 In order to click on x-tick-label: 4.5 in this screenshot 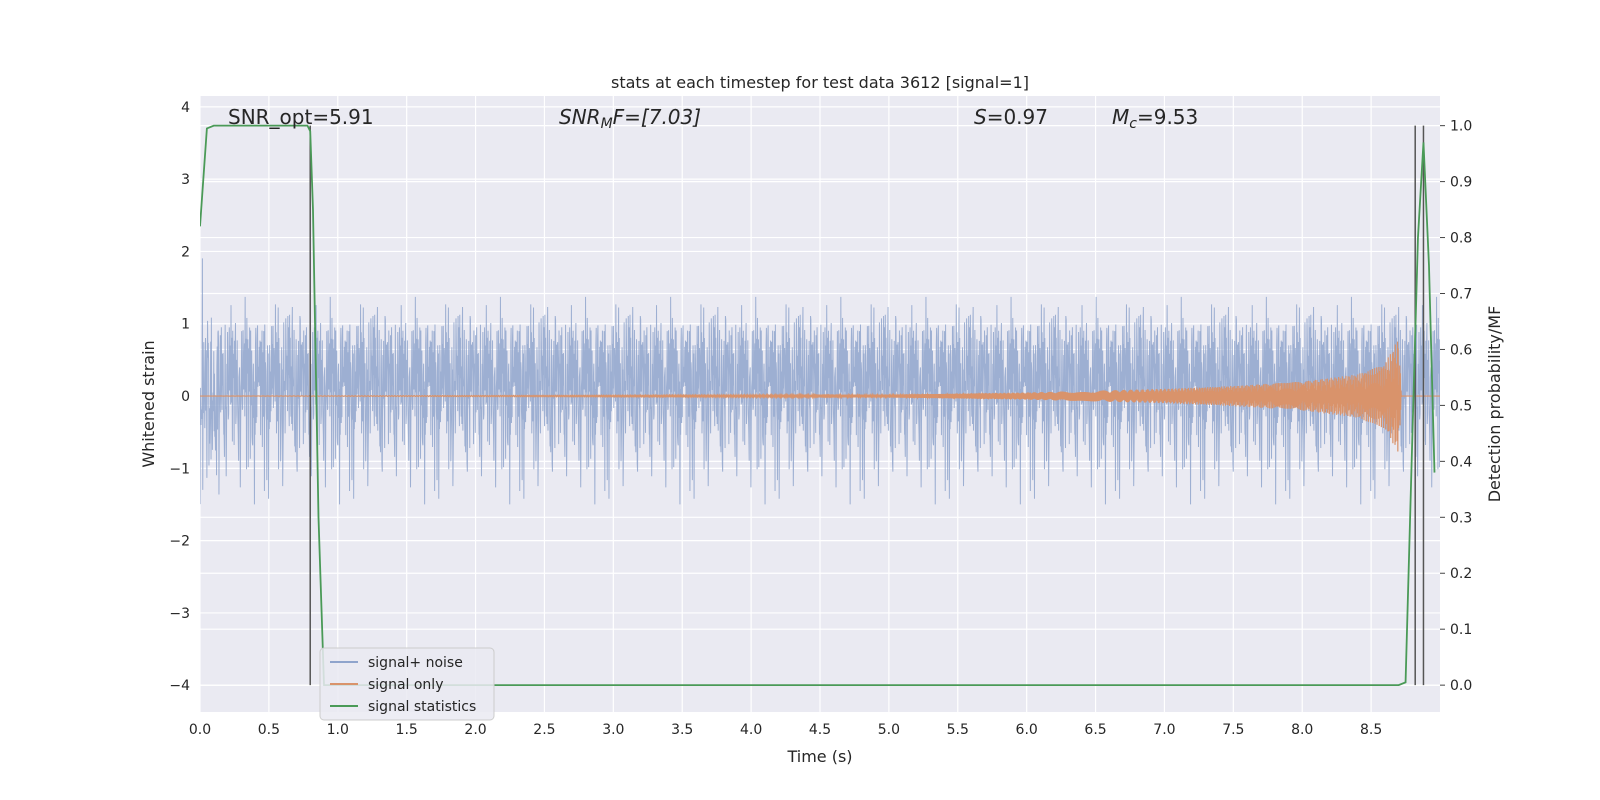, I will do `click(820, 730)`.